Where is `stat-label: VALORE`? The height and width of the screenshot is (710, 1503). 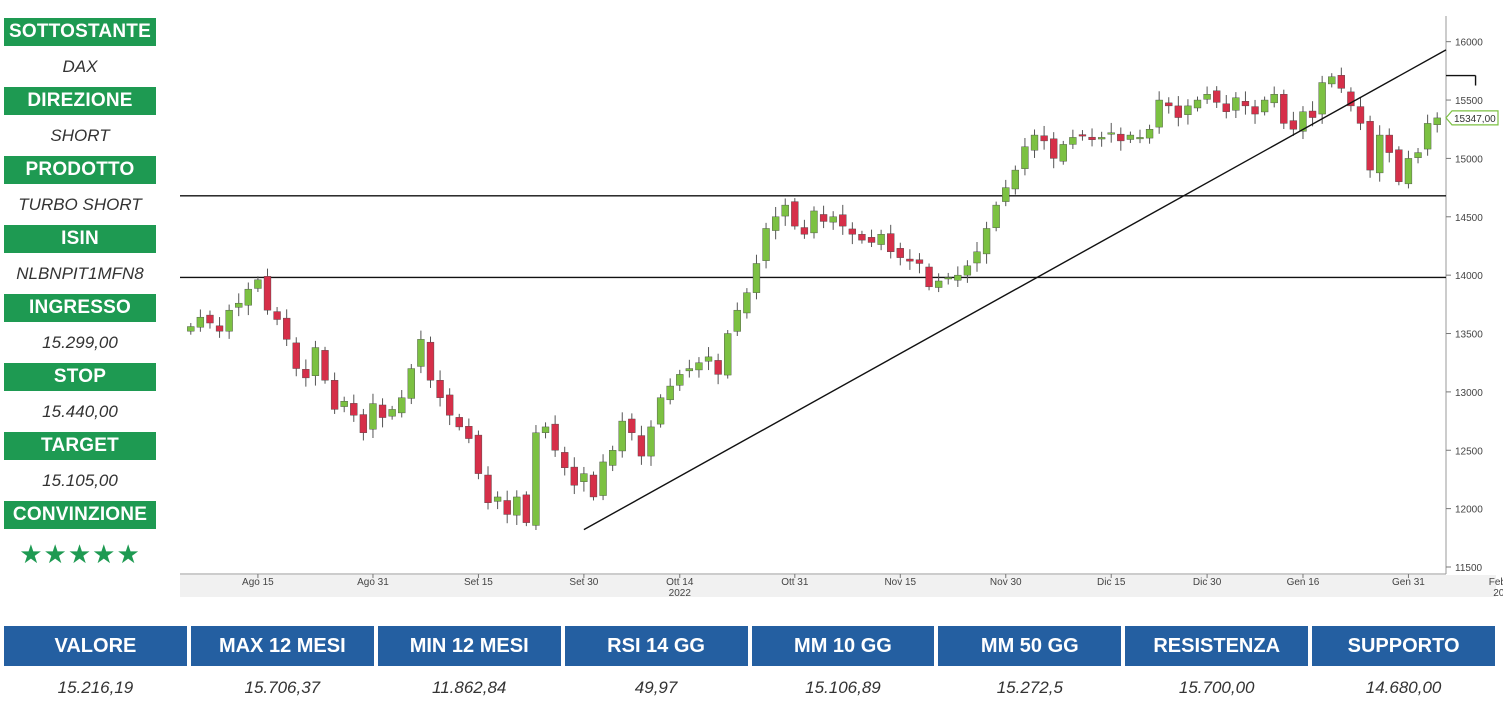
stat-label: VALORE is located at coordinates (95, 646).